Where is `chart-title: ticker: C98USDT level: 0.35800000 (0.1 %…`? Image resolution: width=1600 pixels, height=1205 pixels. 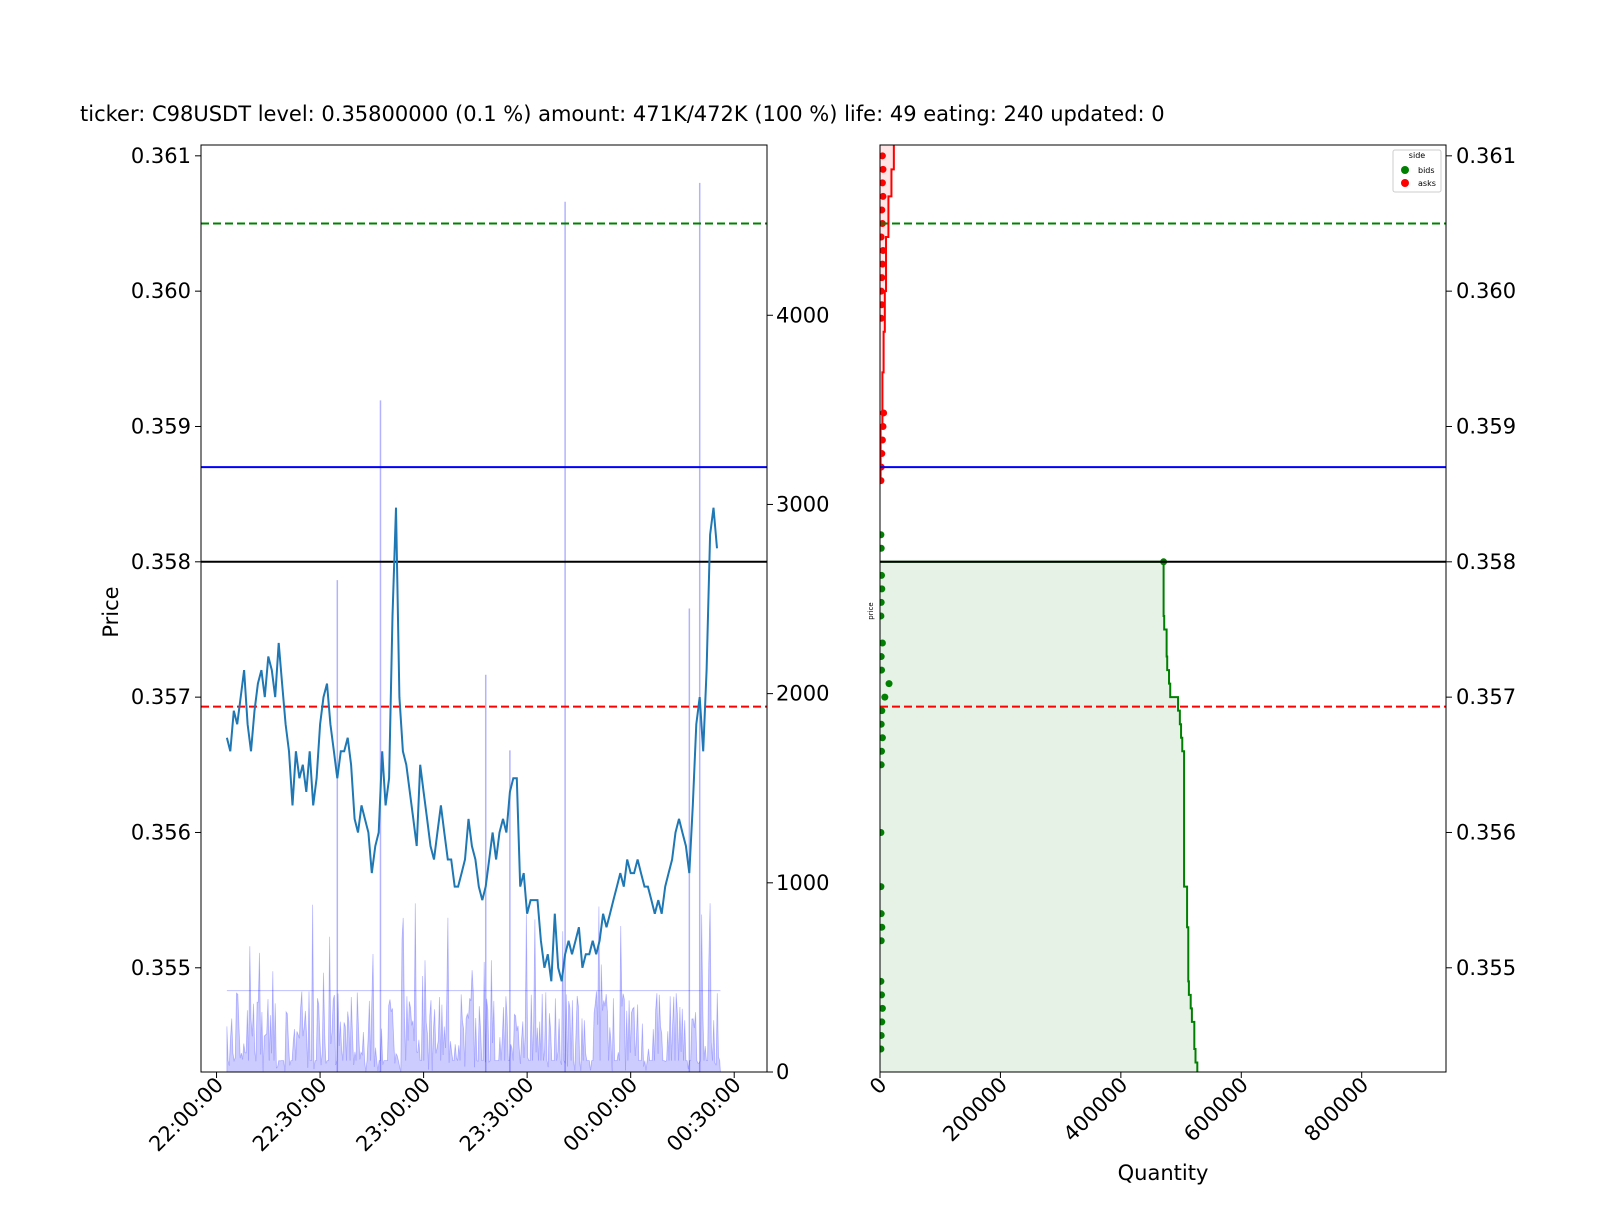 chart-title: ticker: C98USDT level: 0.35800000 (0.1 %… is located at coordinates (622, 114).